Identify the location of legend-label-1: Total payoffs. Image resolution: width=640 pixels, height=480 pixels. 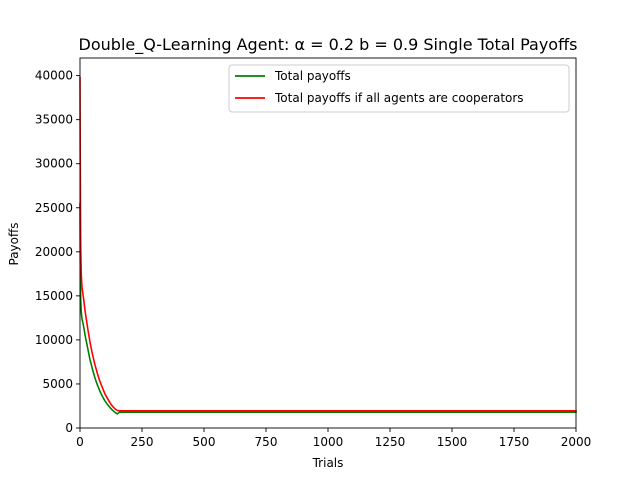
(312, 76).